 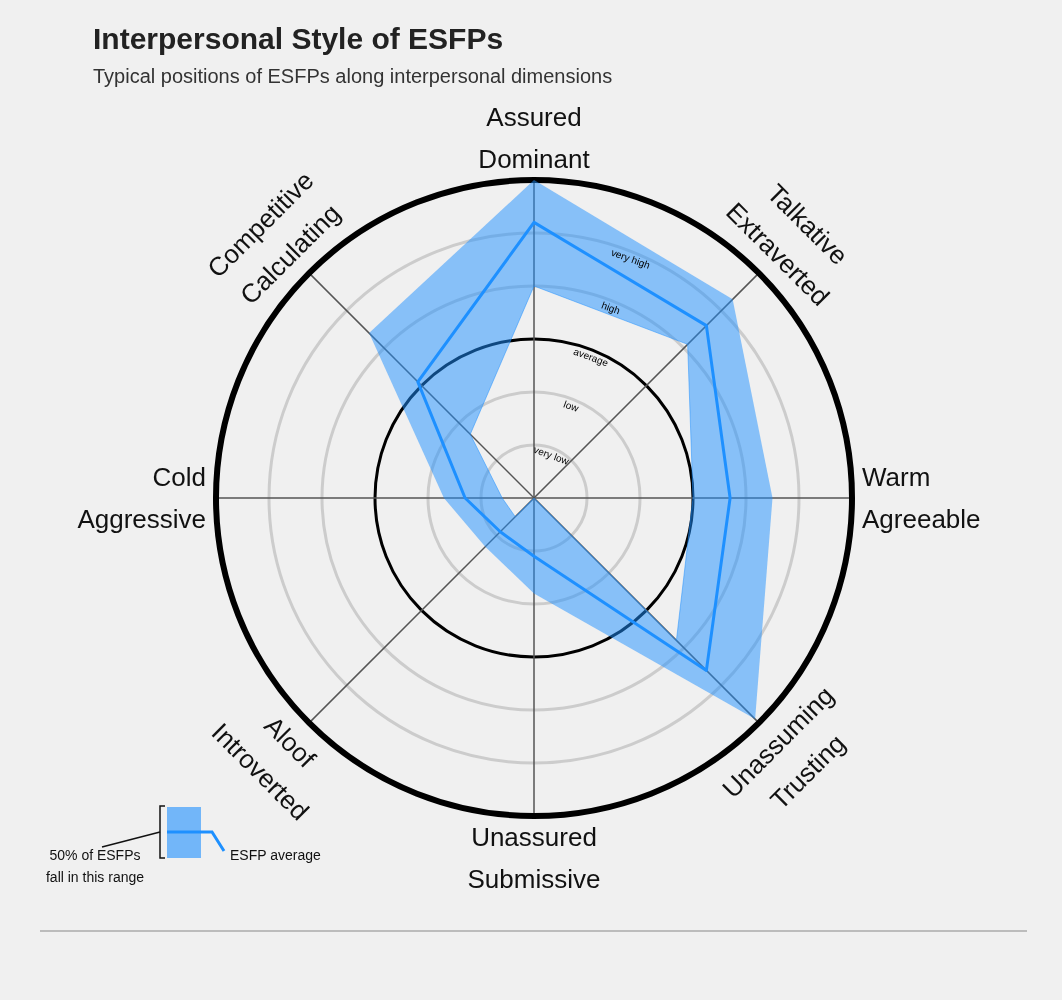 What do you see at coordinates (552, 455) in the screenshot?
I see `y-tick-label: very low` at bounding box center [552, 455].